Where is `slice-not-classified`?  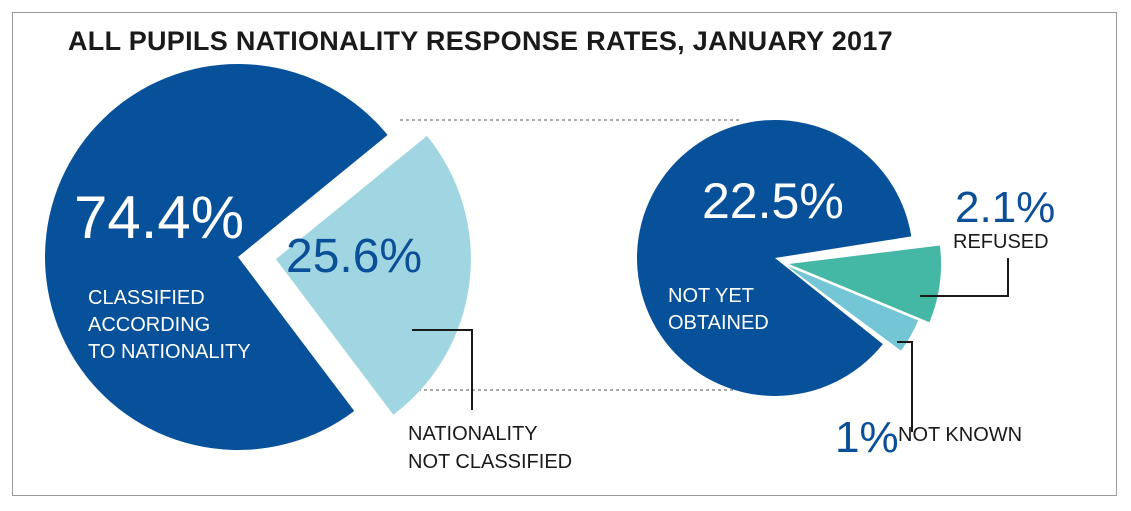
slice-not-classified is located at coordinates (373, 275).